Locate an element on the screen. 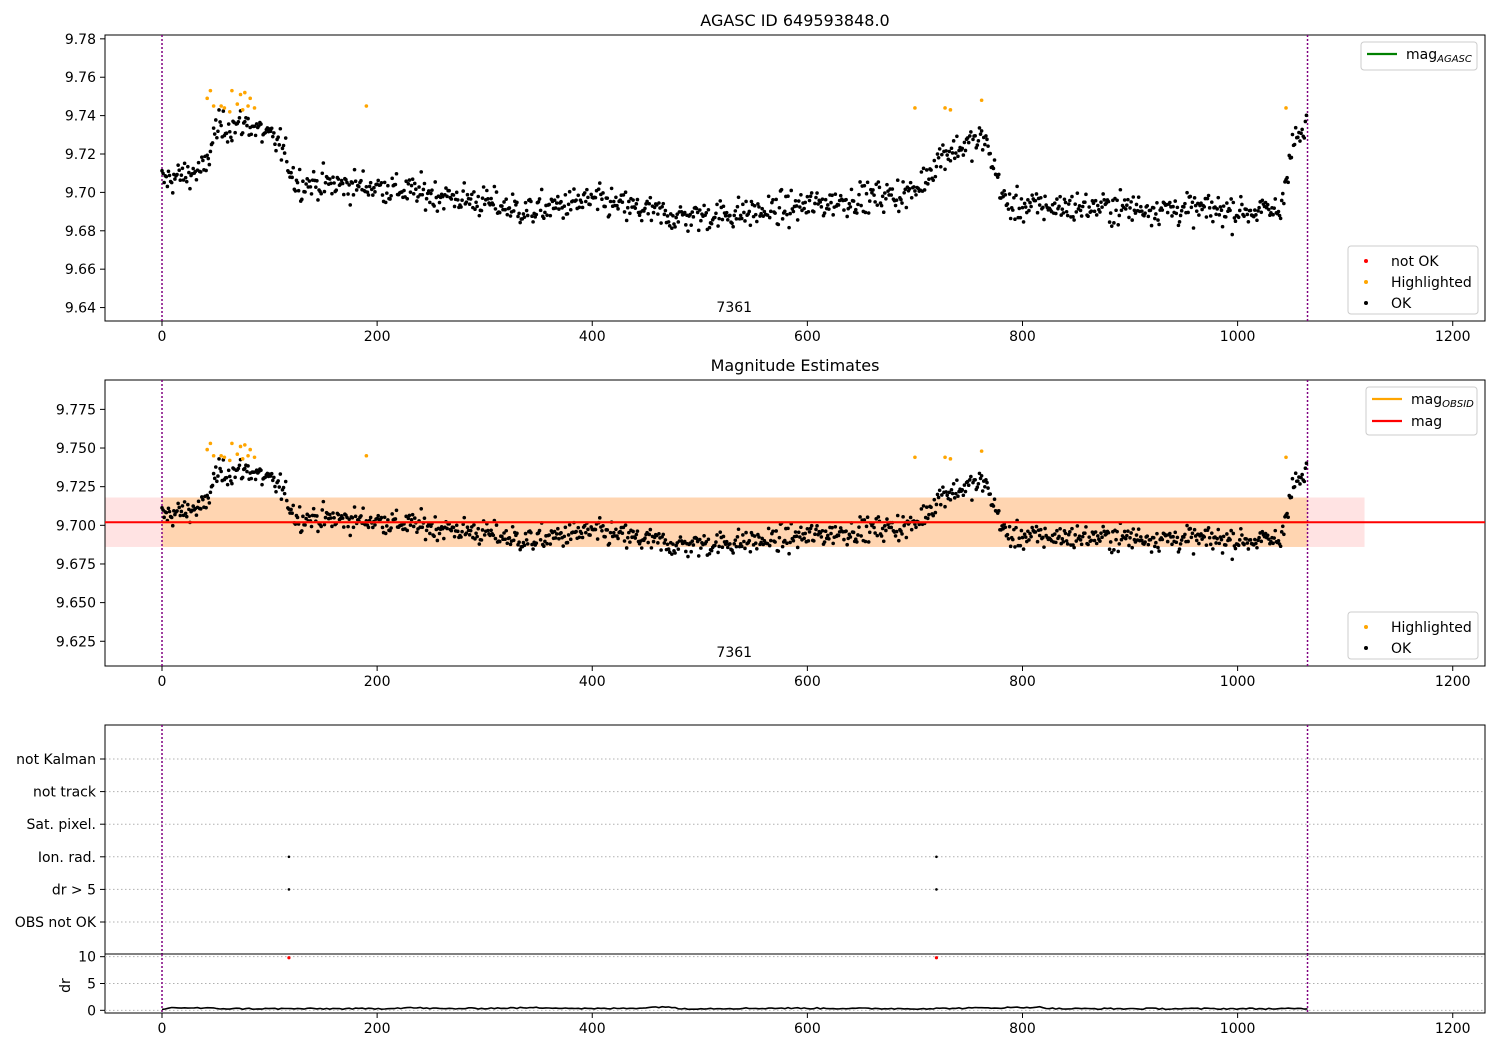 The height and width of the screenshot is (1050, 1500). x-tick-label: 400 is located at coordinates (592, 682).